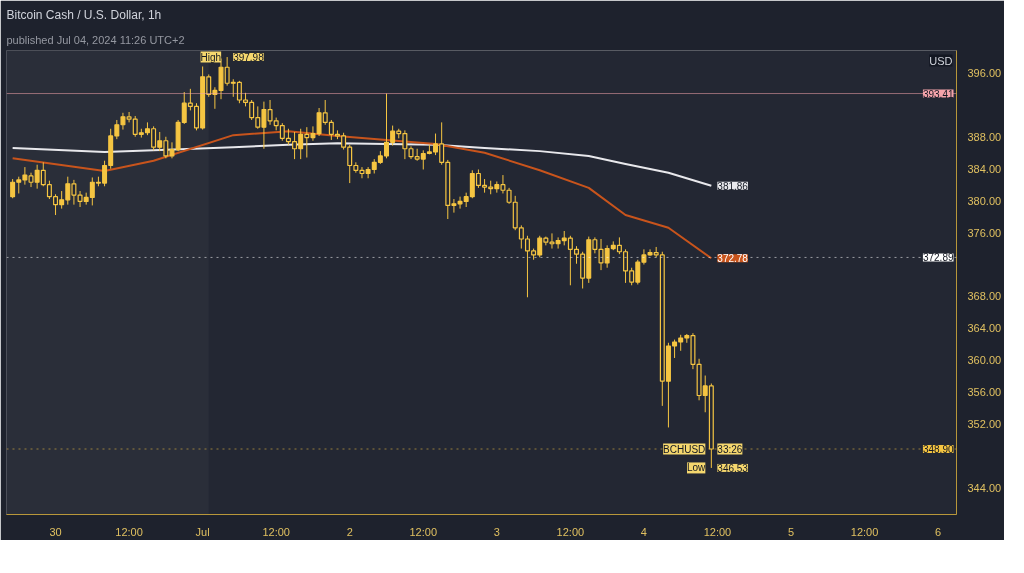 The width and height of the screenshot is (1024, 573). What do you see at coordinates (733, 468) in the screenshot?
I see `annotation: 346.53` at bounding box center [733, 468].